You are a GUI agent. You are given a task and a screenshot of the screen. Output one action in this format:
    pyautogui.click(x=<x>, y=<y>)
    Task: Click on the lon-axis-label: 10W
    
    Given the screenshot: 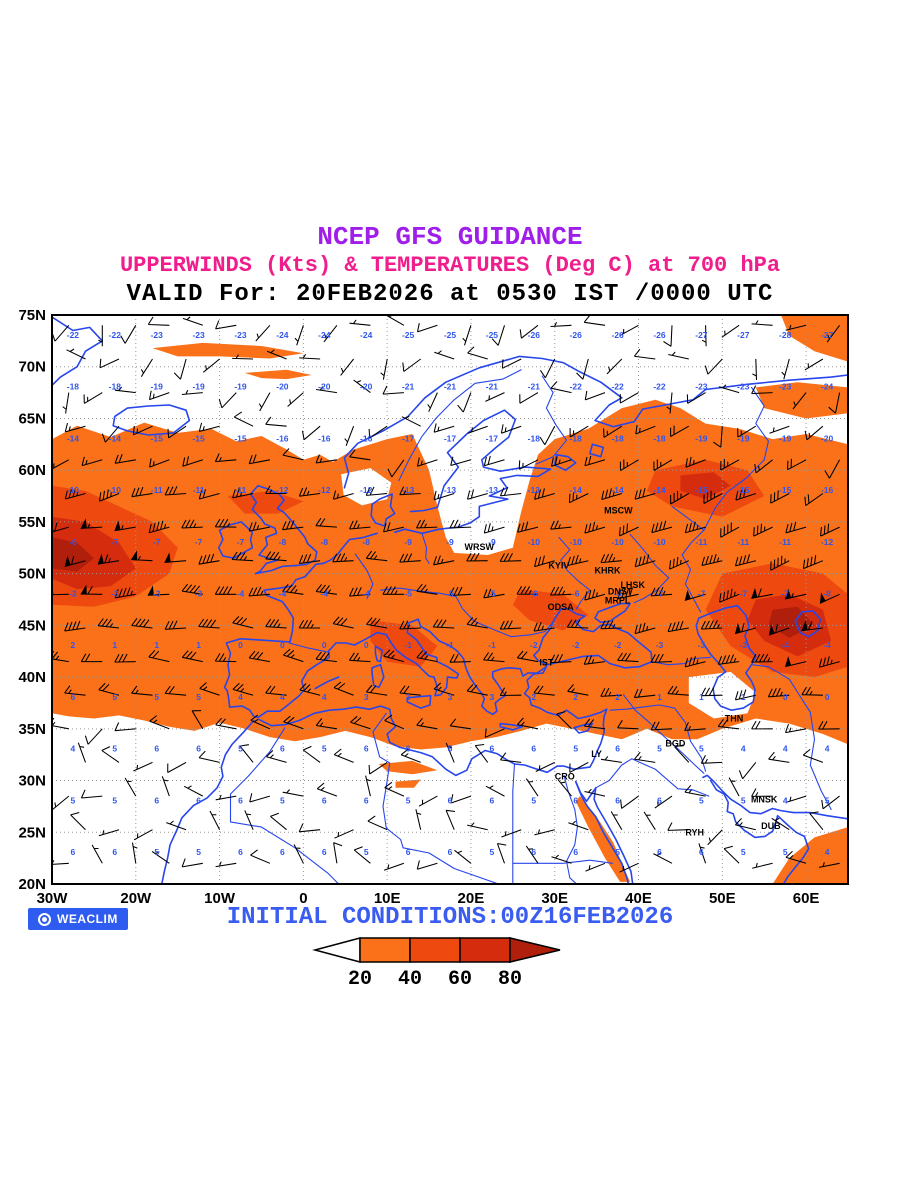 What is the action you would take?
    pyautogui.click(x=220, y=898)
    